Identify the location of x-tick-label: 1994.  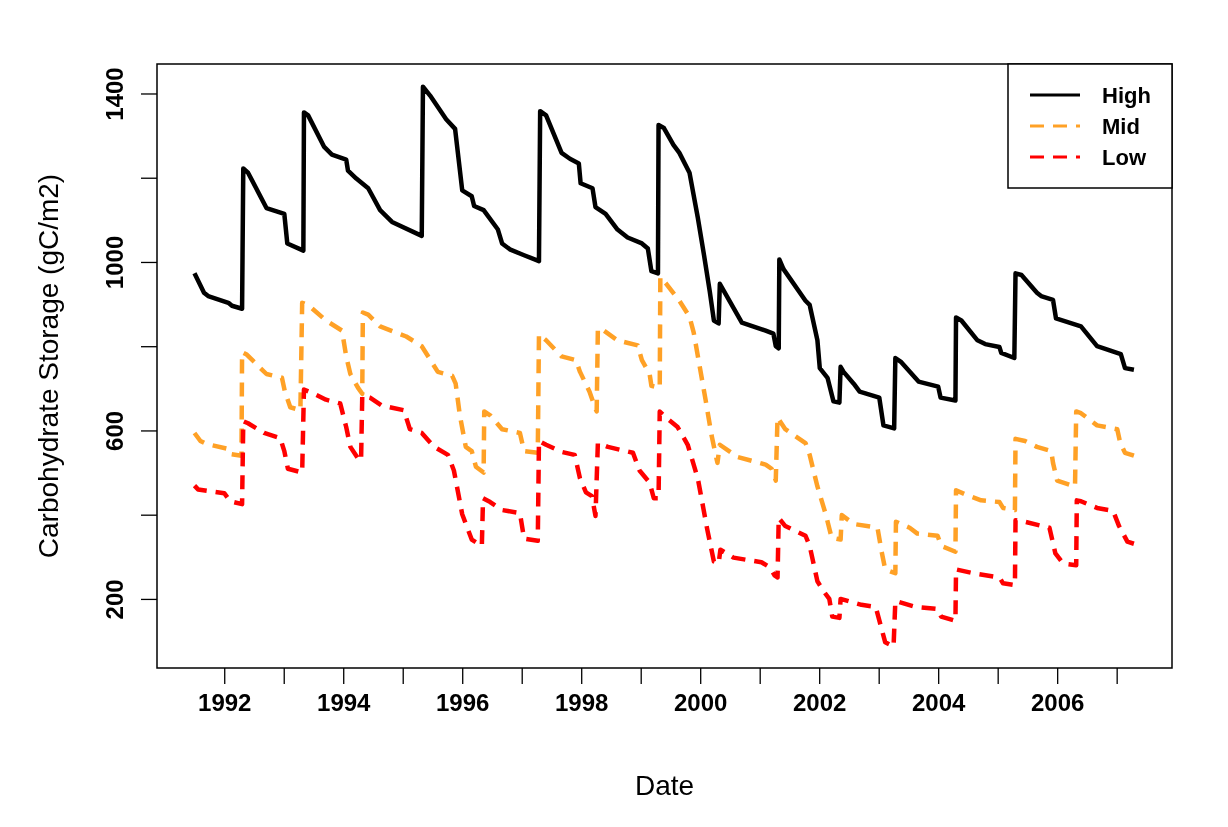
(344, 703).